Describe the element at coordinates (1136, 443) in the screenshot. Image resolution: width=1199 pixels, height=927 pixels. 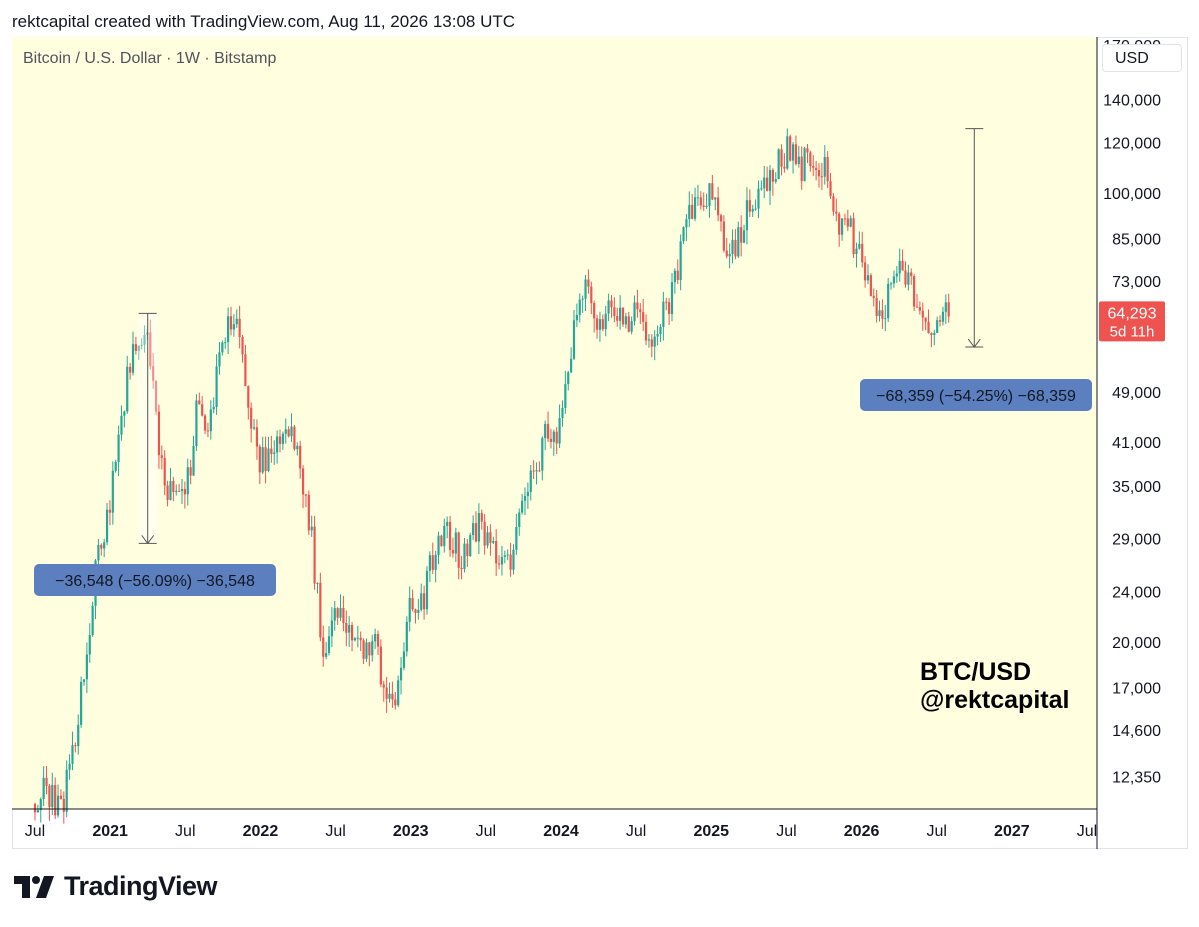
I see `price-tick-label: 41,000` at that location.